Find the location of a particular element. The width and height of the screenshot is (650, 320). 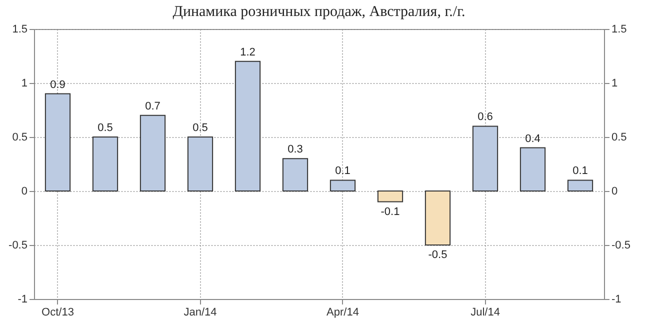

x-tick-label: Oct/13 is located at coordinates (58, 312).